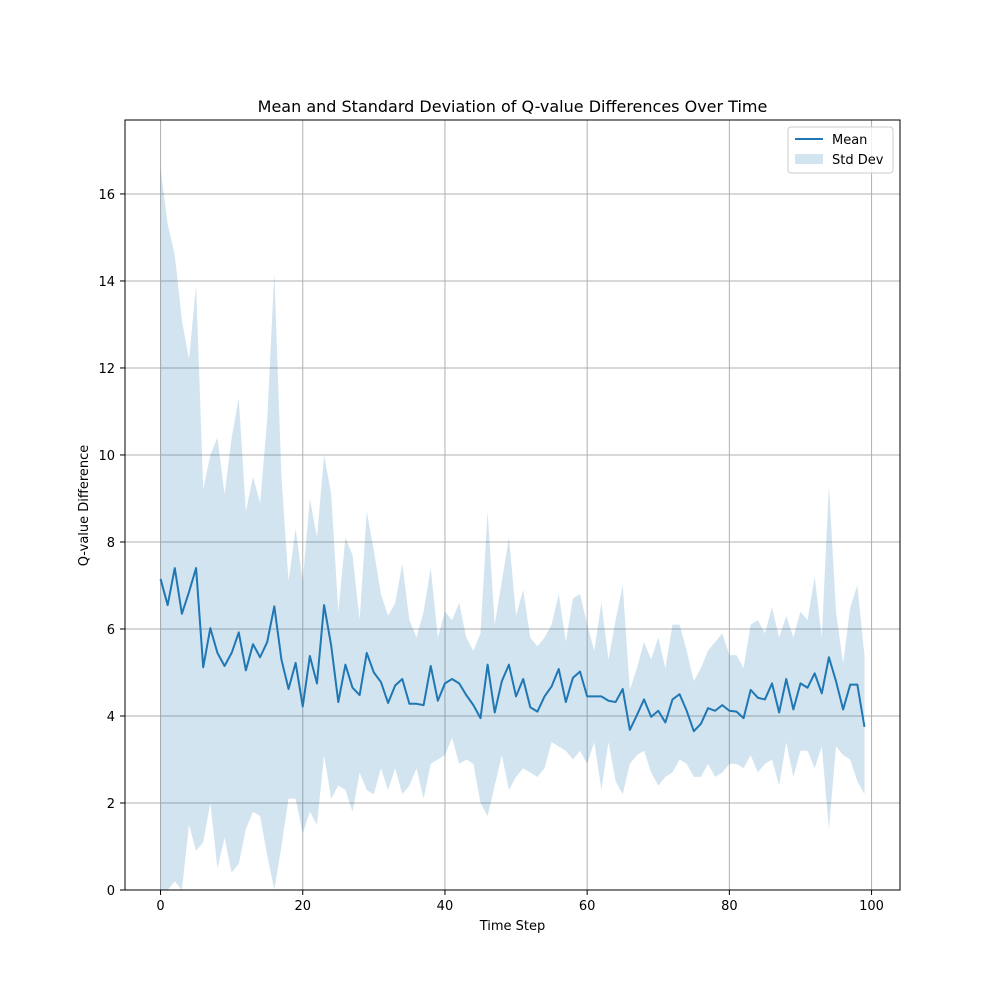  I want to click on y-tick-label: 8, so click(111, 543).